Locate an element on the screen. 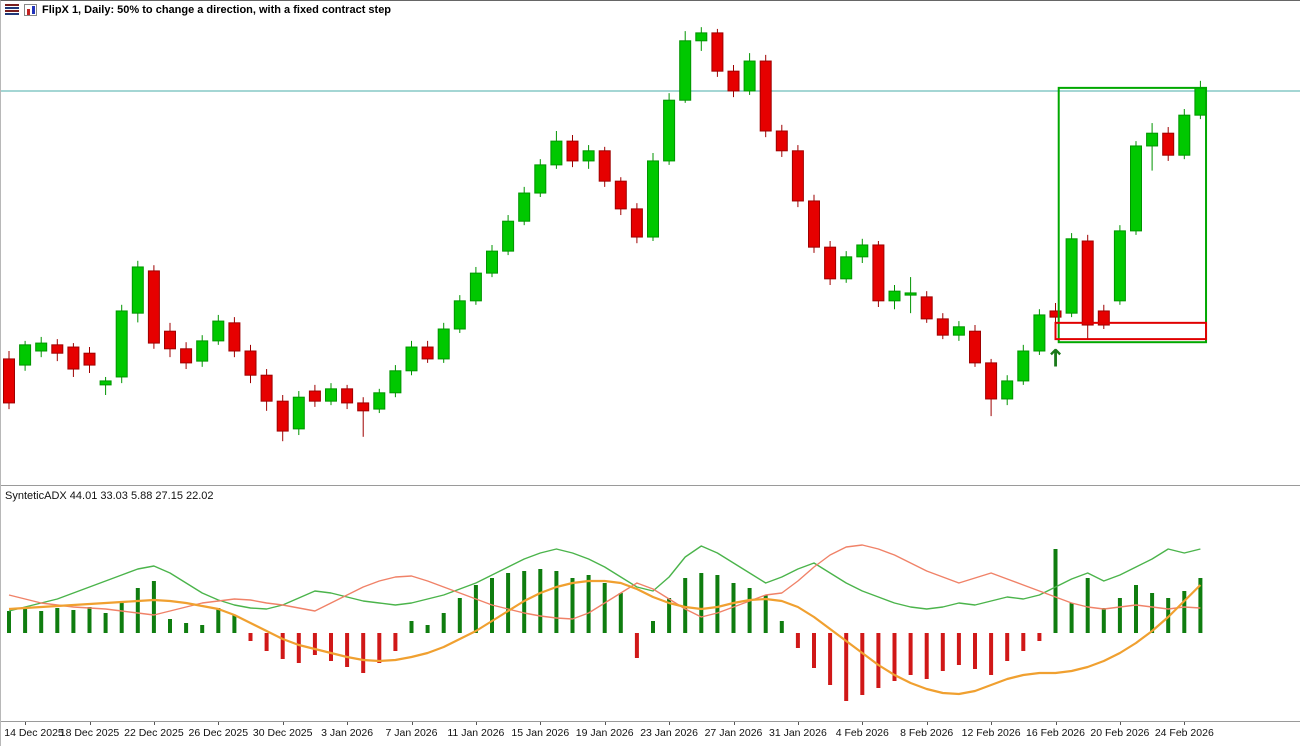 Image resolution: width=1300 pixels, height=747 pixels. buy-arrow-icon: ↑ is located at coordinates (1055, 358).